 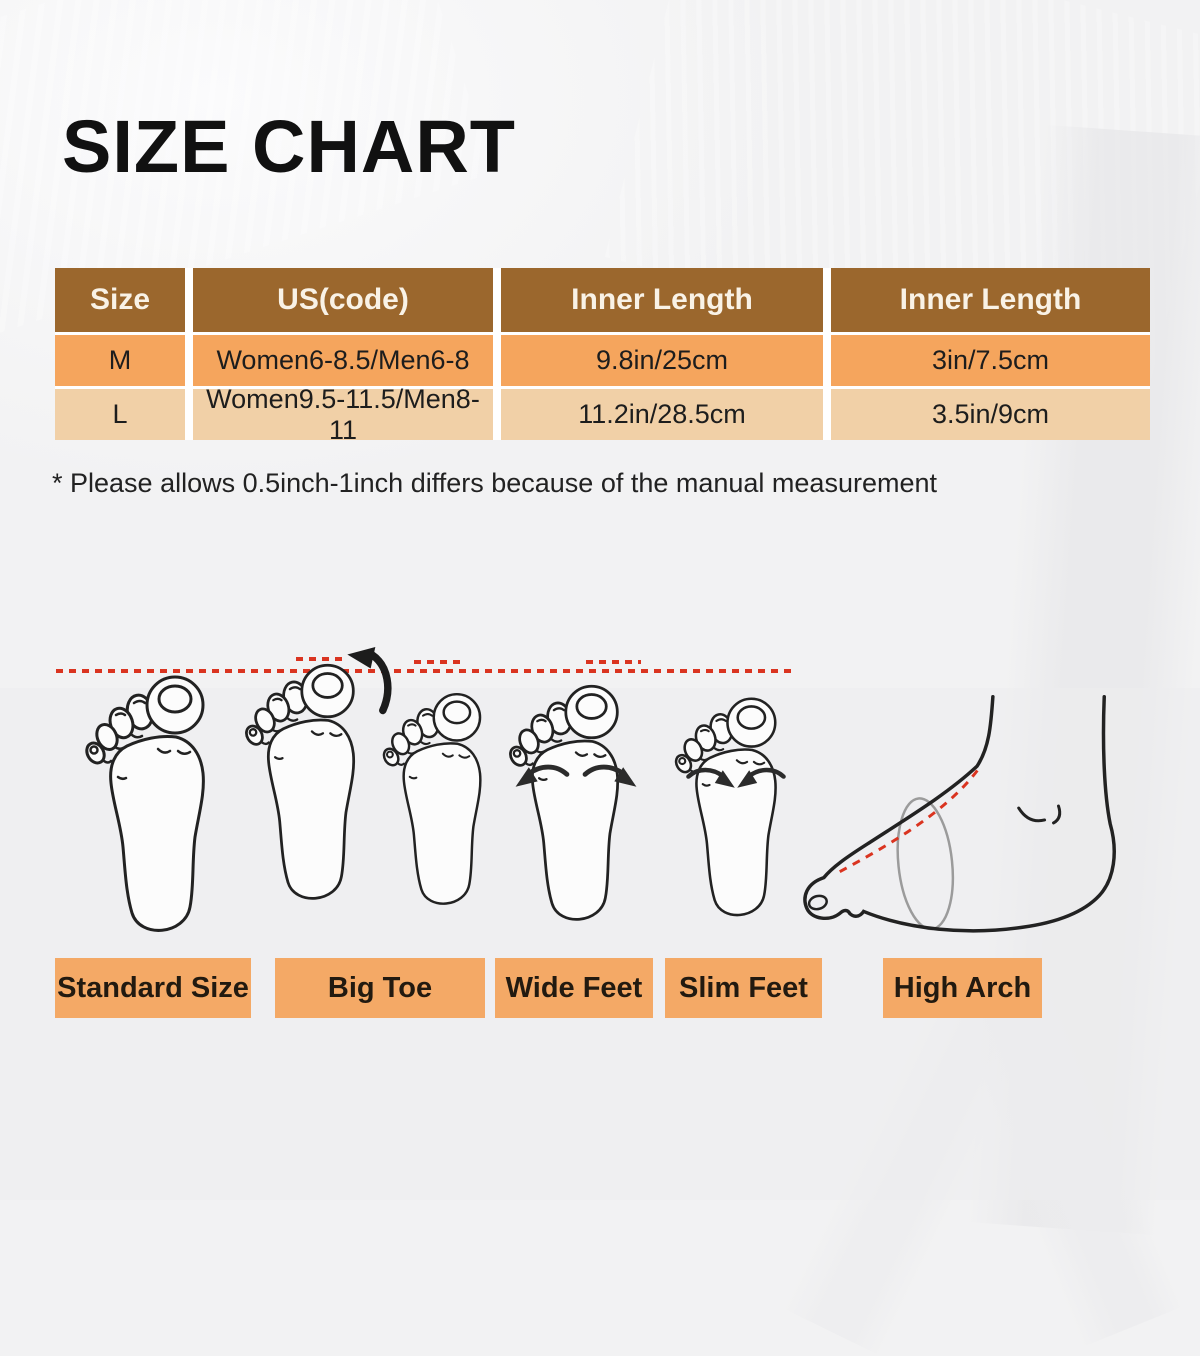 What do you see at coordinates (430, 798) in the screenshot?
I see `plain-foot-icon` at bounding box center [430, 798].